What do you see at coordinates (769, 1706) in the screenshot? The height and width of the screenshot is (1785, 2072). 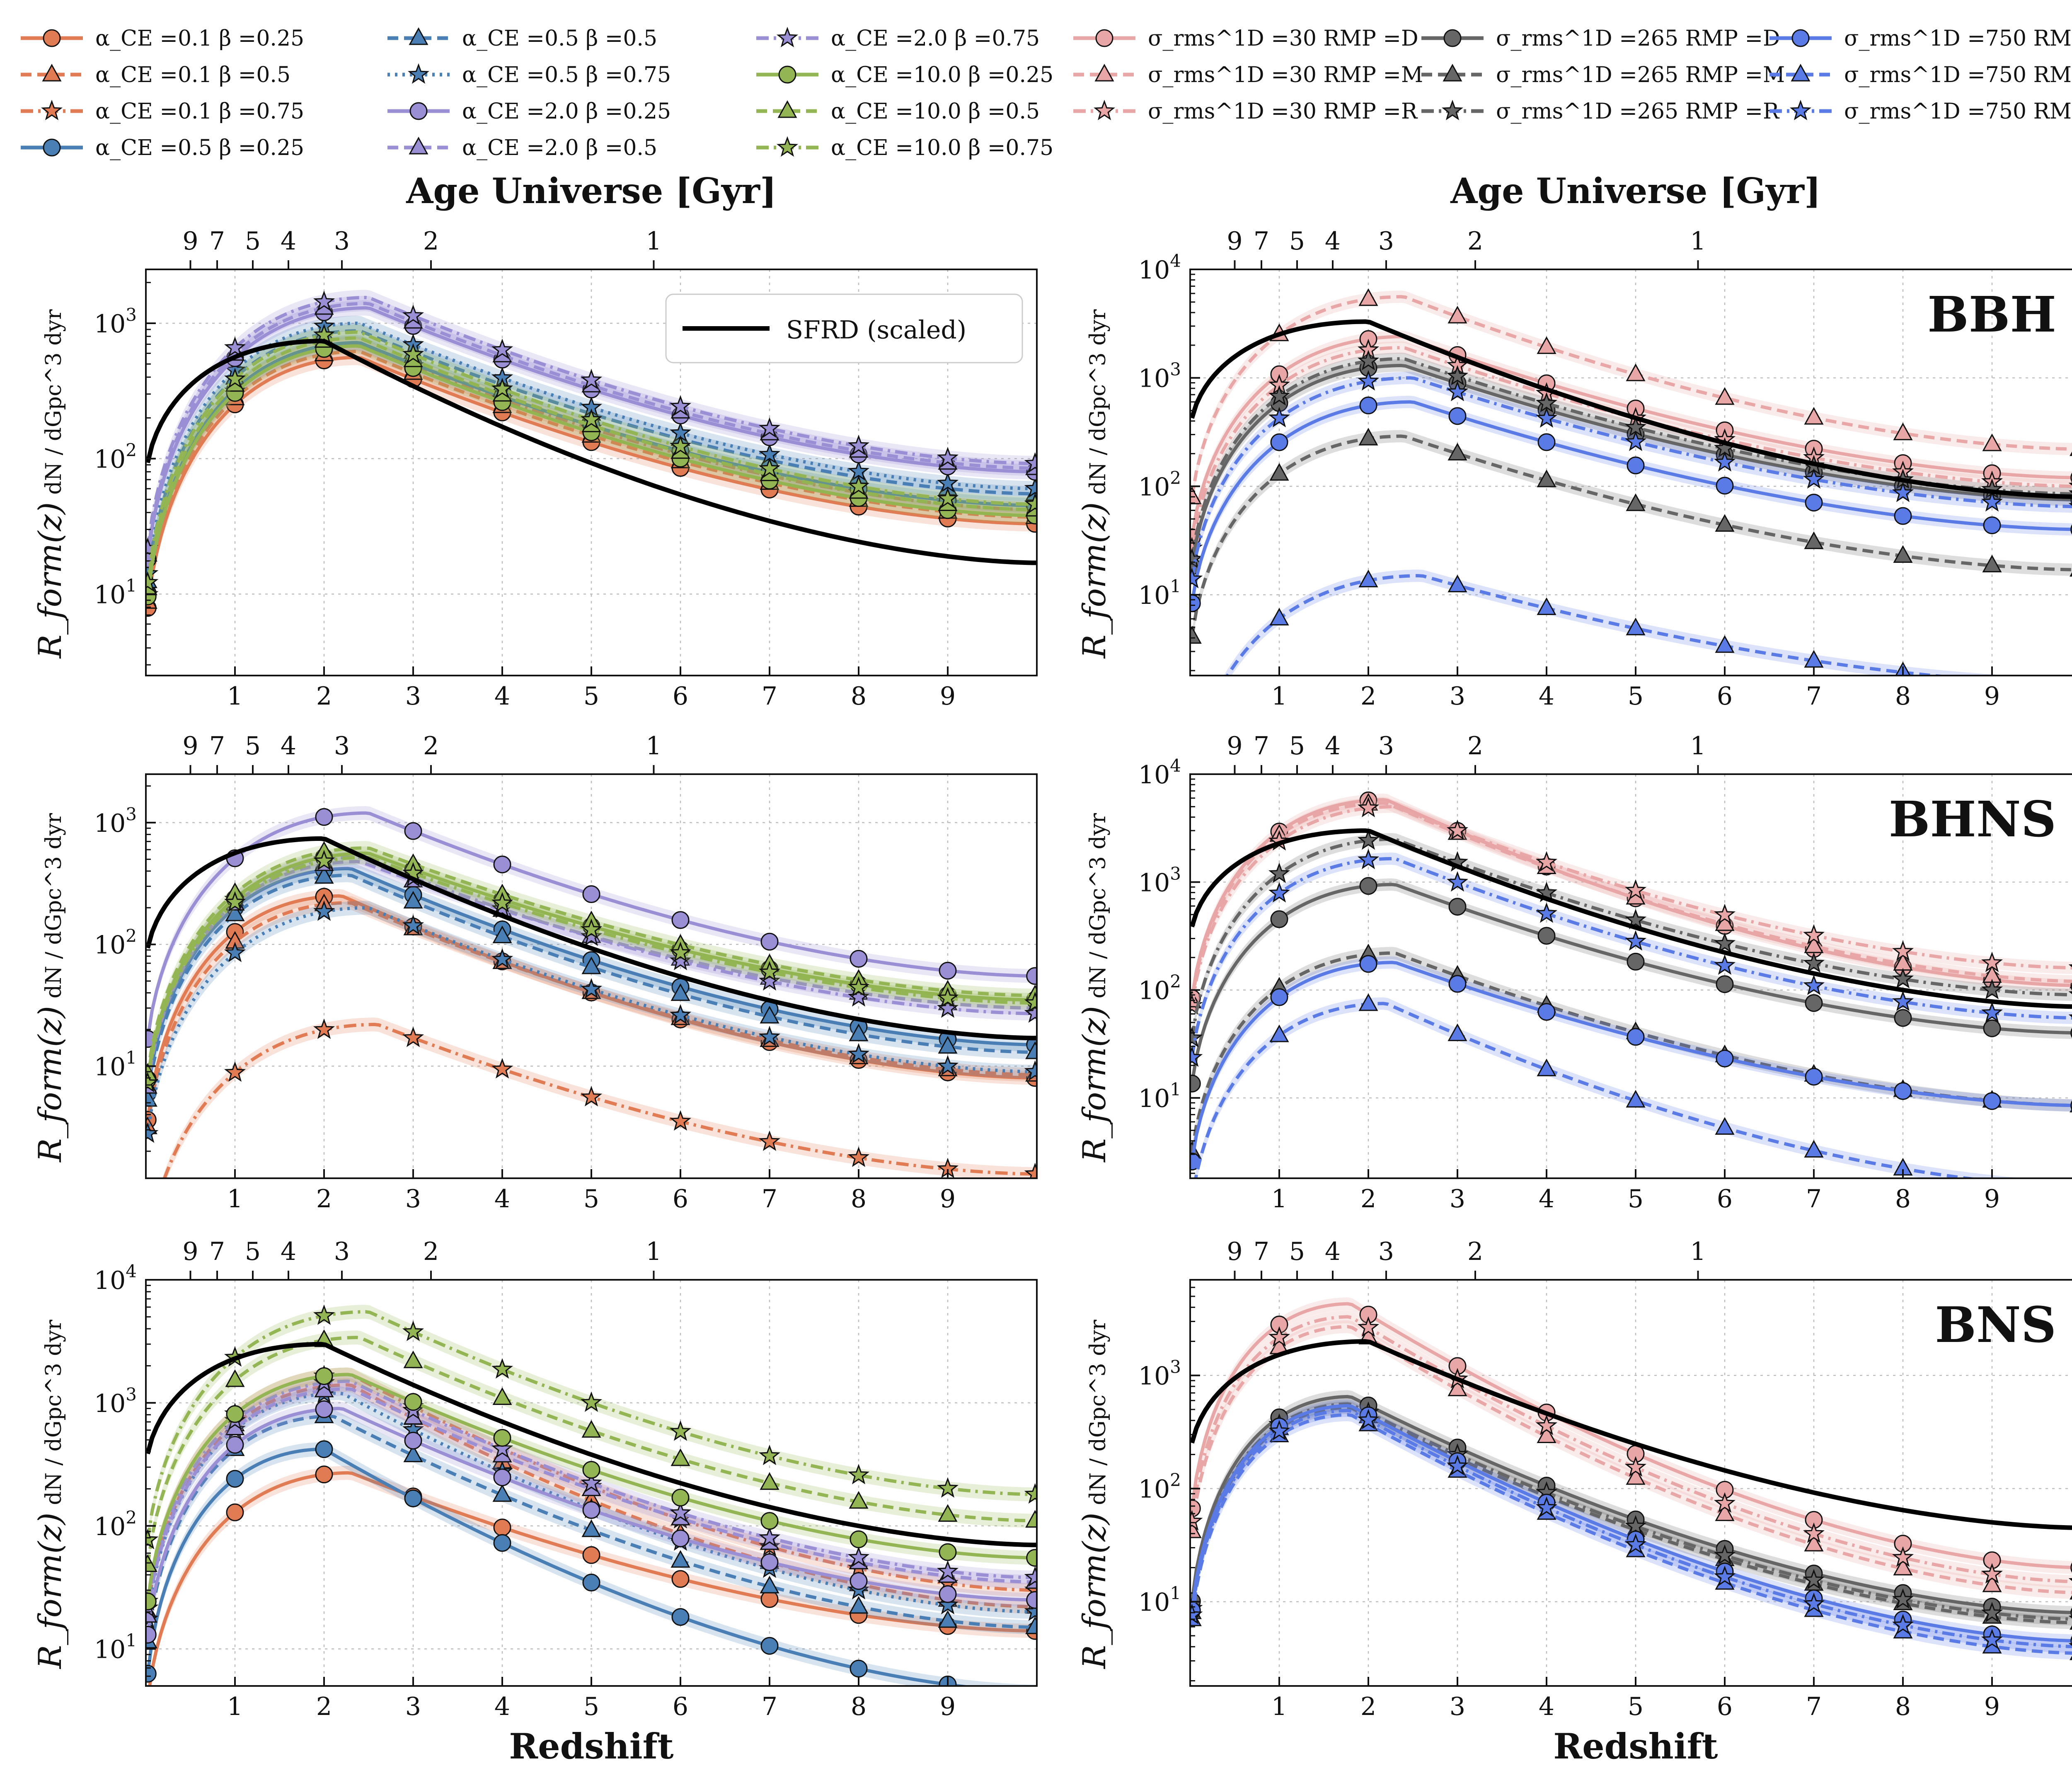 I see `x-tick-label: 7` at bounding box center [769, 1706].